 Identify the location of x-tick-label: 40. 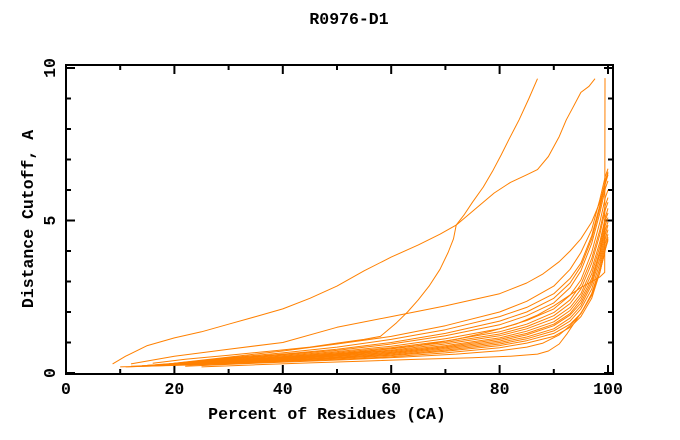
(283, 389).